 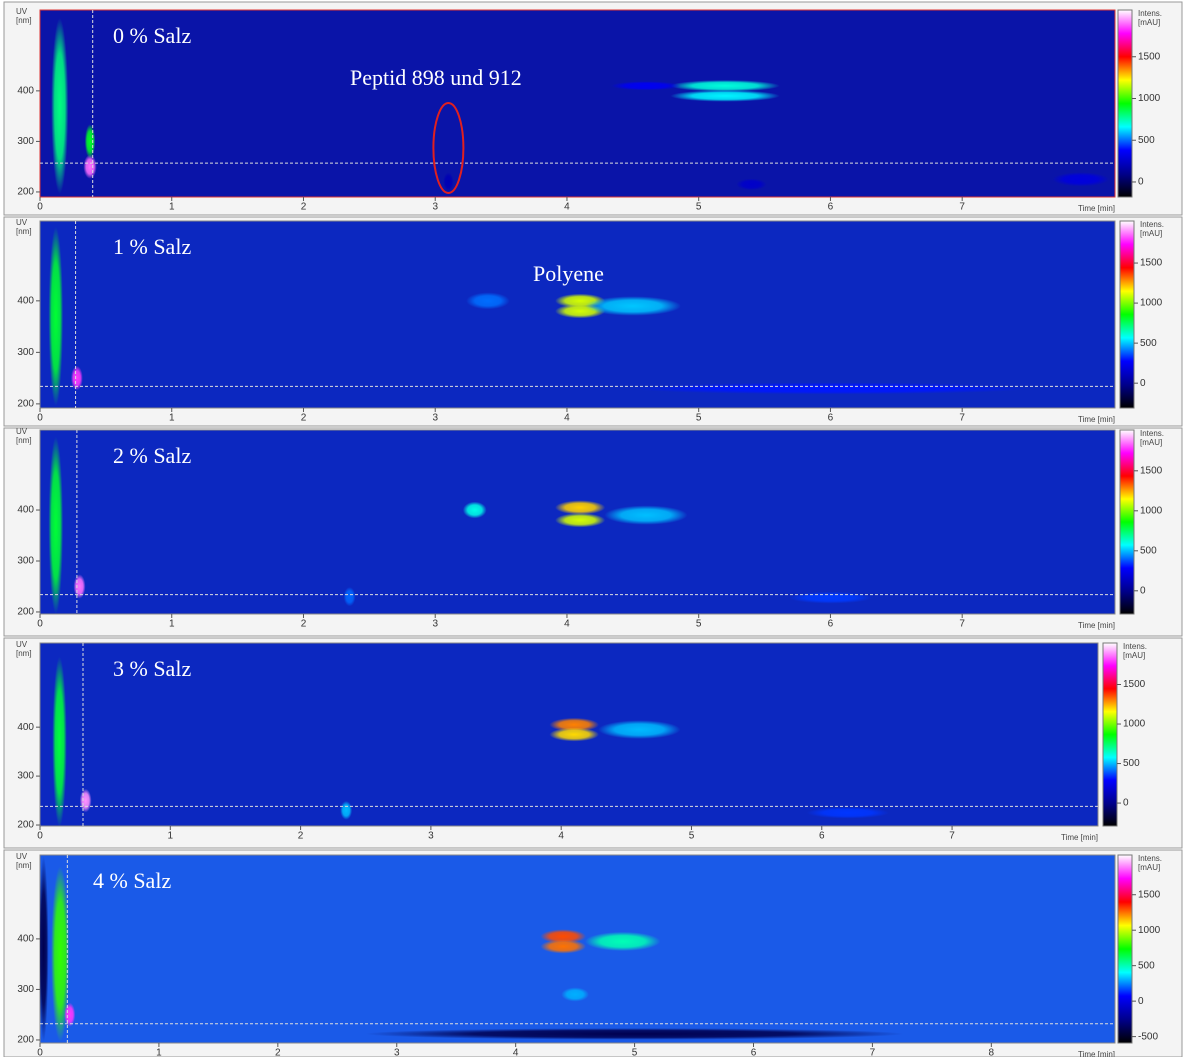 I want to click on panel-label: 3 % Salz, so click(x=152, y=668).